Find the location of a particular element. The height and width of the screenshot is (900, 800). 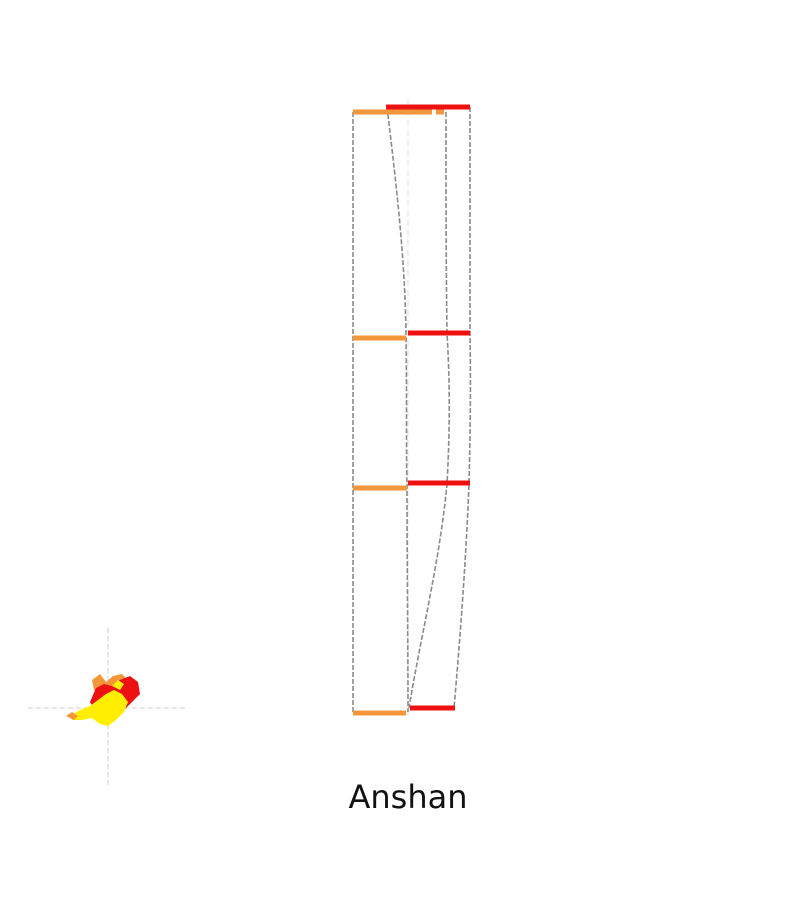

right-column-outer-edge is located at coordinates (462, 408).